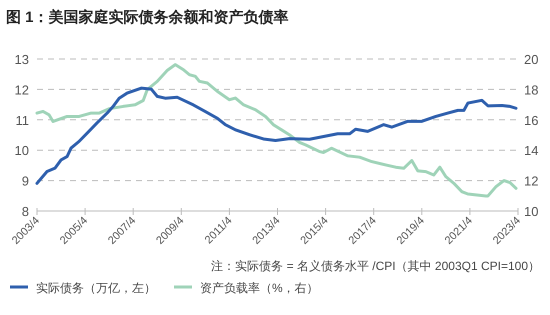 The height and width of the screenshot is (315, 550). I want to click on y-tick-label: 10, so click(21, 150).